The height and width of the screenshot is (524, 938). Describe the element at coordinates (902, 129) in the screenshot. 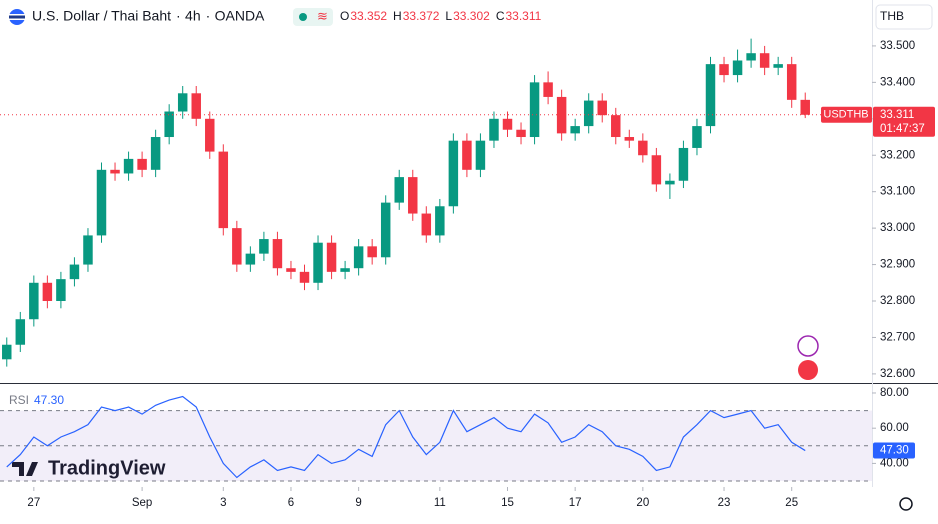

I see `bar-countdown: 01:47:37` at that location.